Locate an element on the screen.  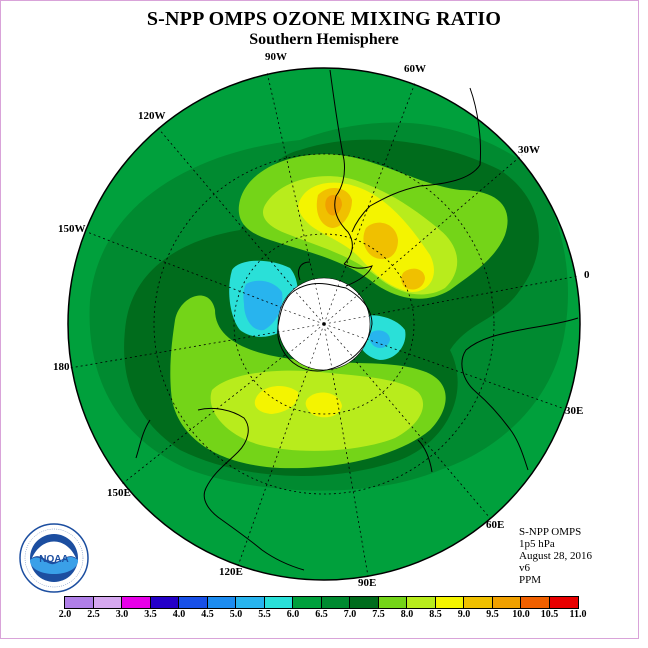
colorbar-tick-label: 7.0 is located at coordinates (350, 614).